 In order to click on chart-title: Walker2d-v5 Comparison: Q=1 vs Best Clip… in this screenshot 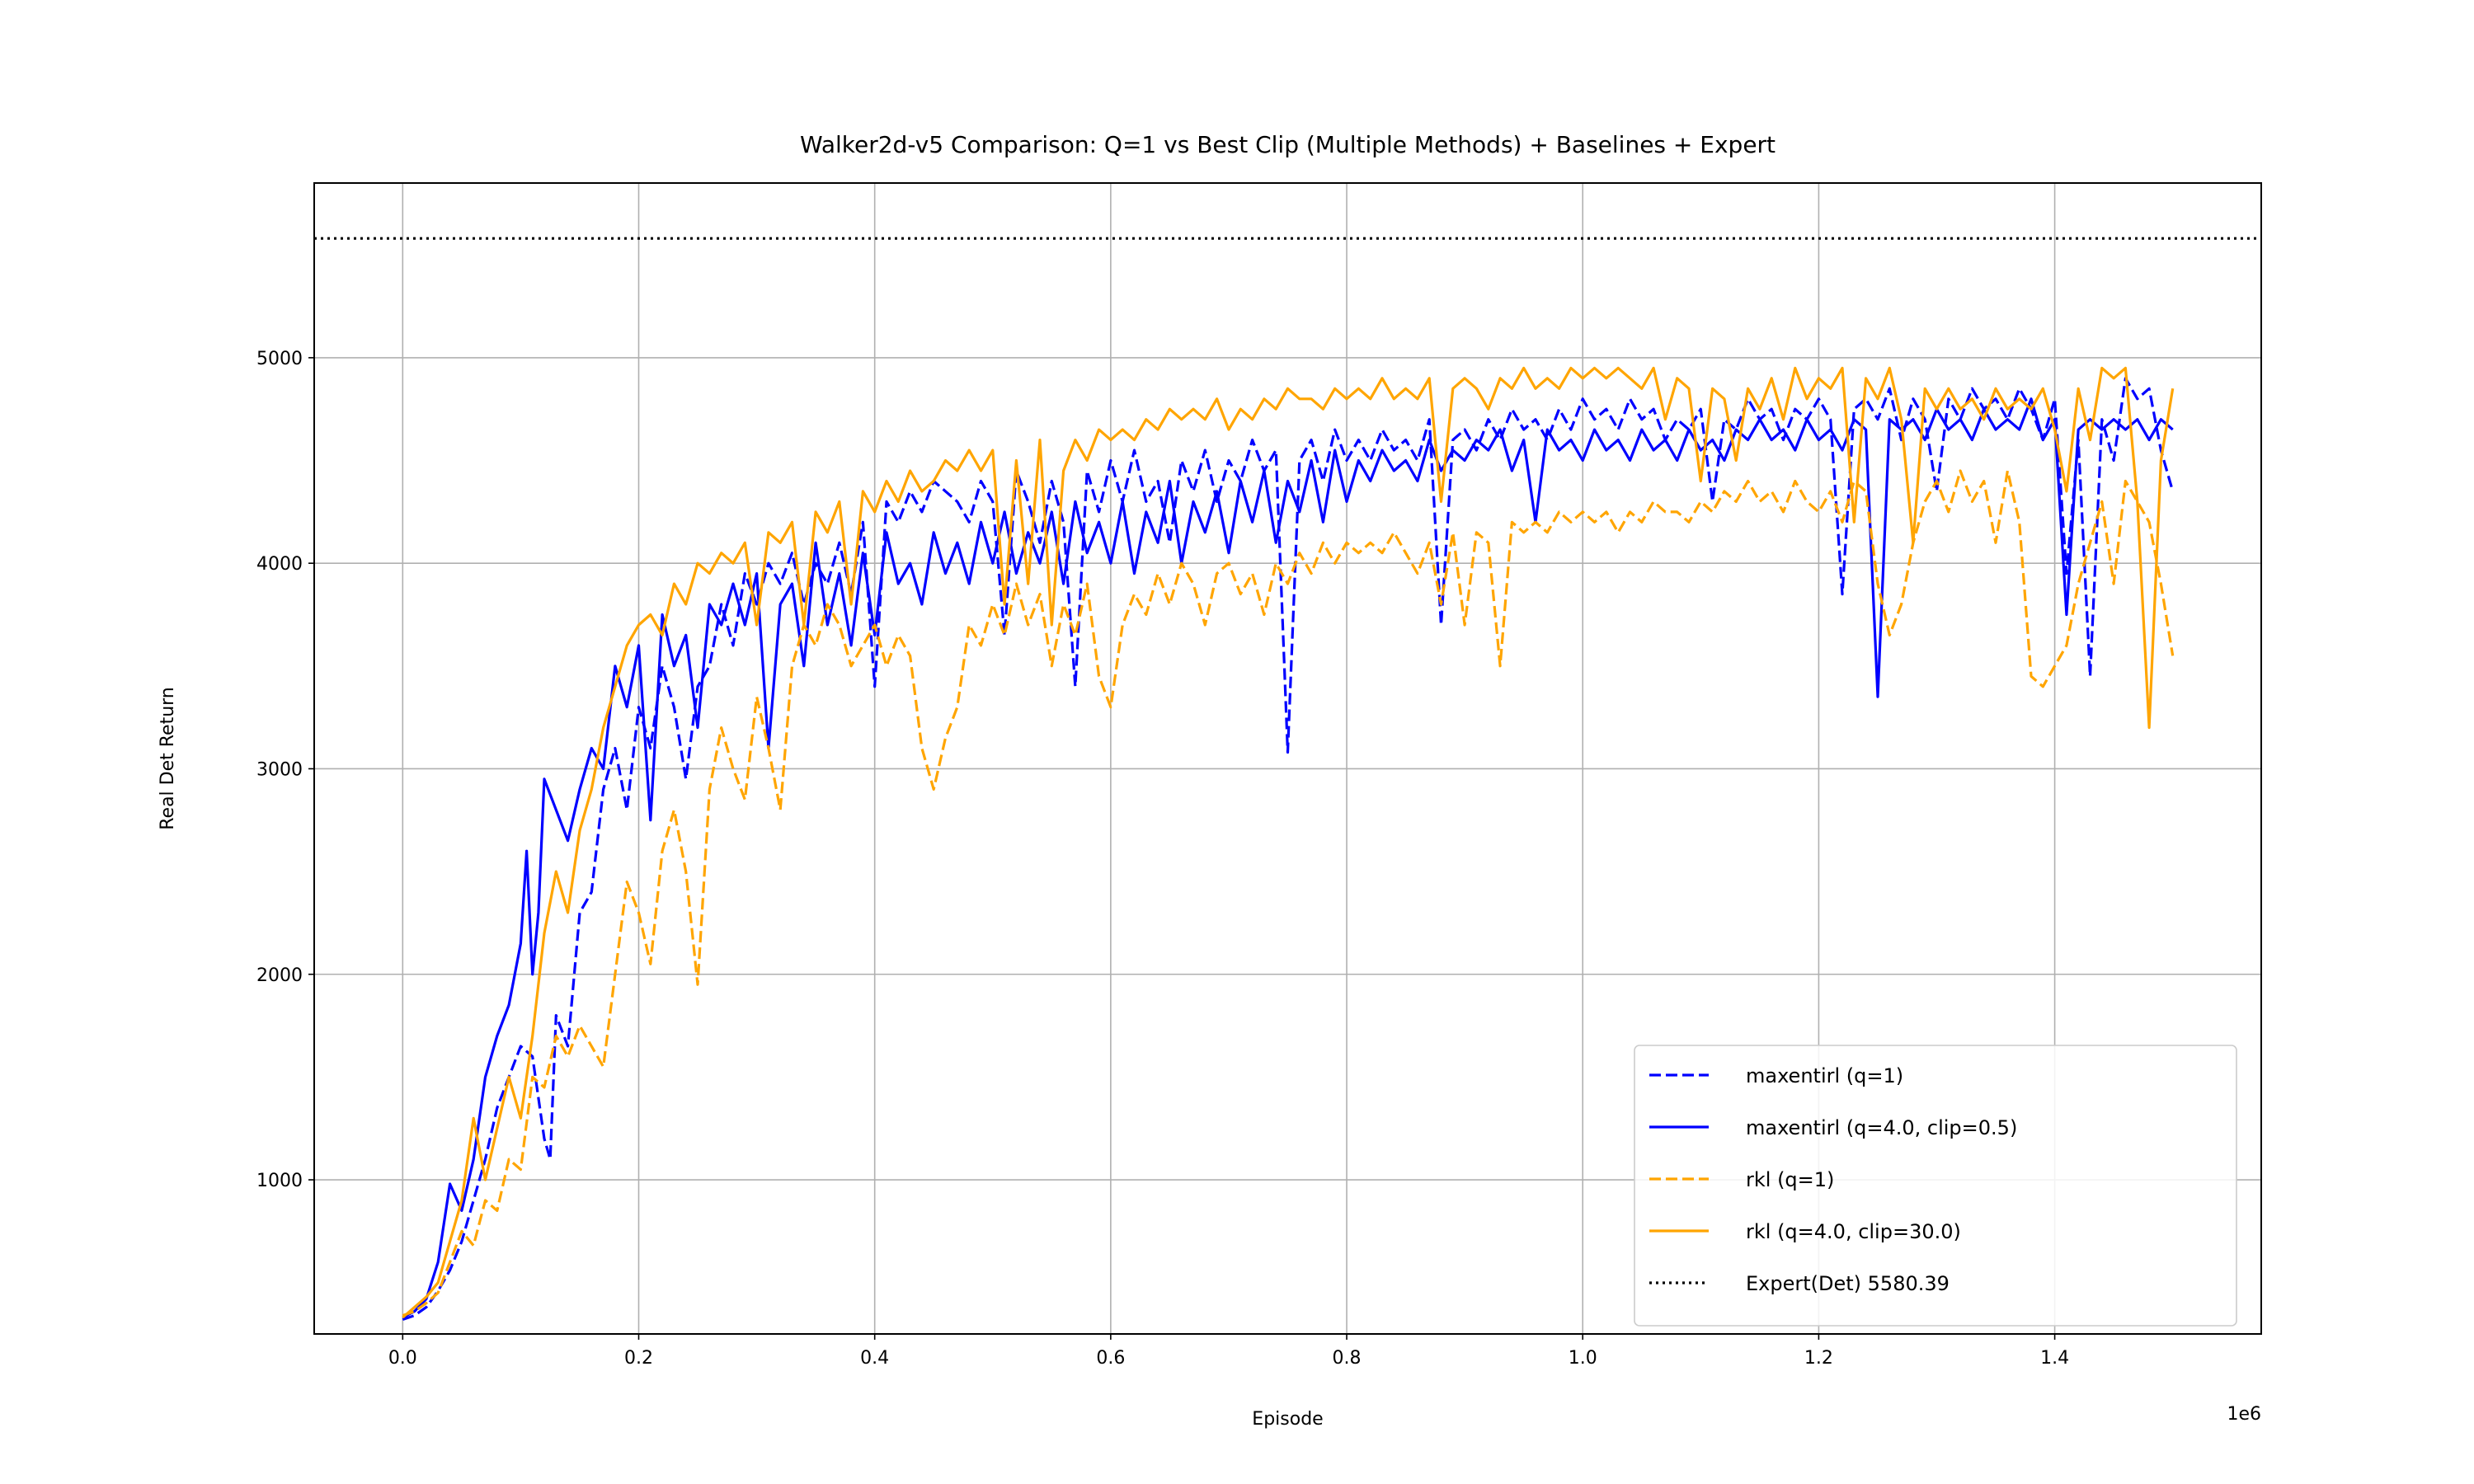, I will do `click(1288, 144)`.